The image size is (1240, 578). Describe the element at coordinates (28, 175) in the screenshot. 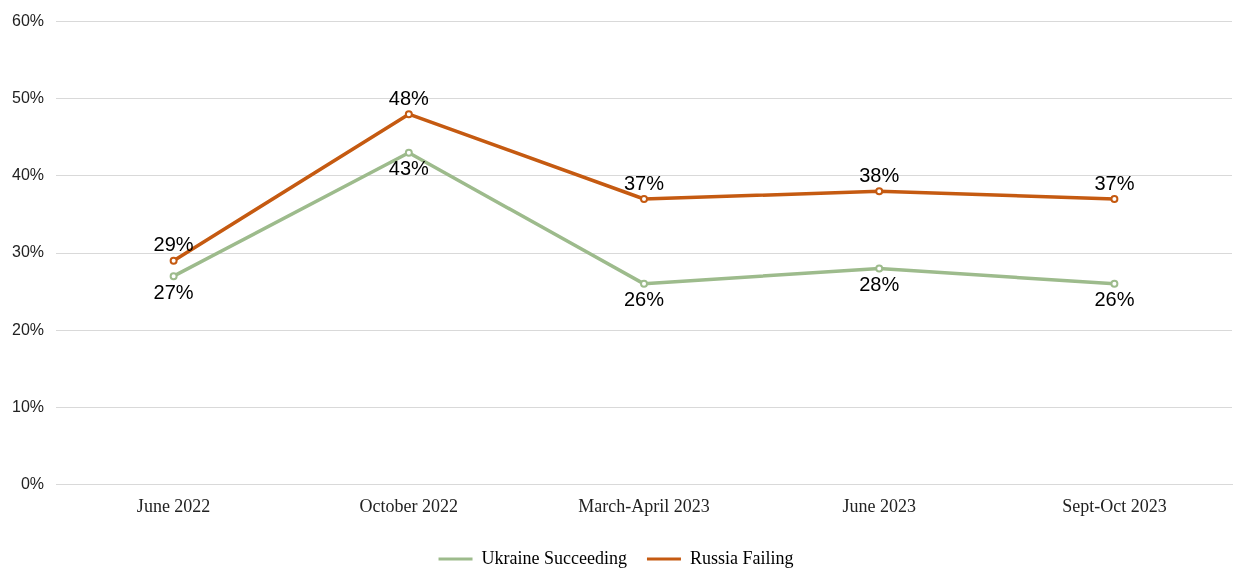

I see `y-tick-label: 40%` at that location.